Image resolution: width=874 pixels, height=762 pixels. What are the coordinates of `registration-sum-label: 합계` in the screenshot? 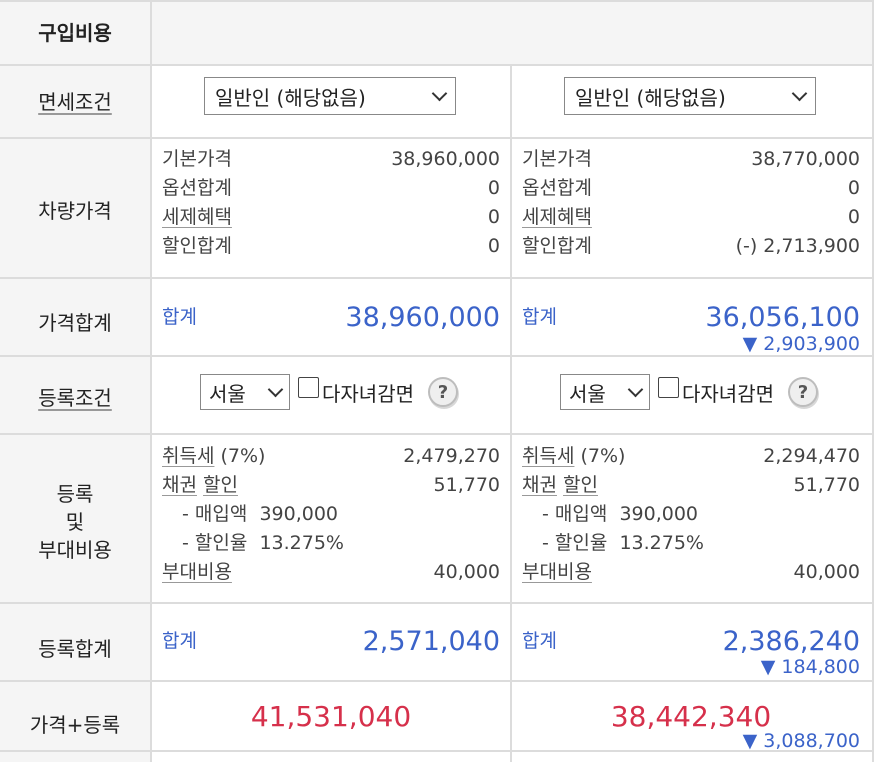 It's located at (539, 641).